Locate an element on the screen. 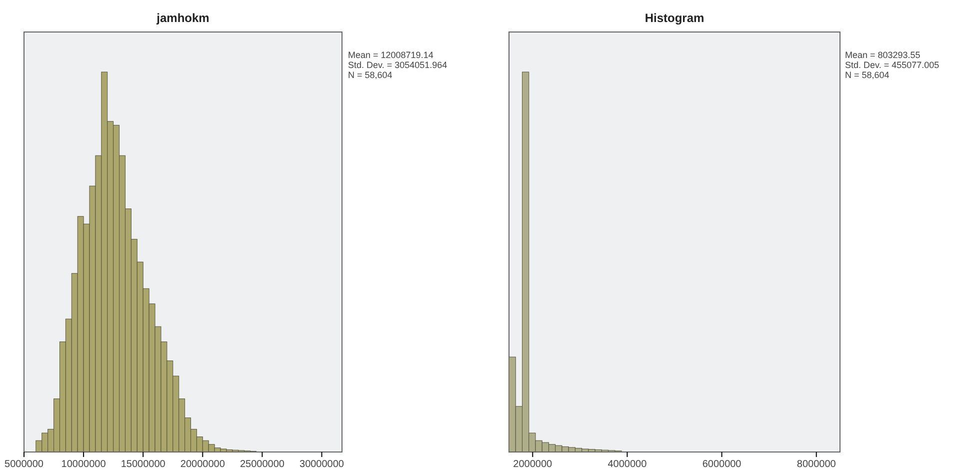 This screenshot has height=475, width=977. x-tick-label: 25000000 is located at coordinates (262, 464).